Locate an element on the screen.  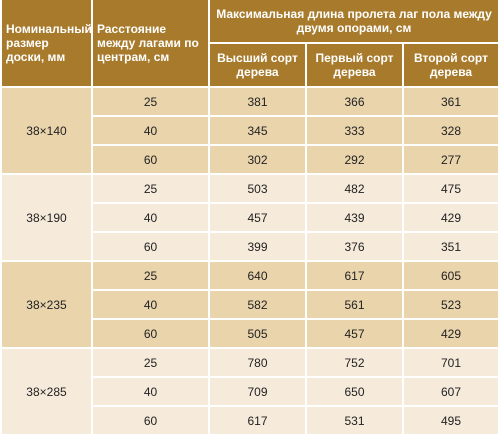
span-cell: 399 is located at coordinates (257, 246).